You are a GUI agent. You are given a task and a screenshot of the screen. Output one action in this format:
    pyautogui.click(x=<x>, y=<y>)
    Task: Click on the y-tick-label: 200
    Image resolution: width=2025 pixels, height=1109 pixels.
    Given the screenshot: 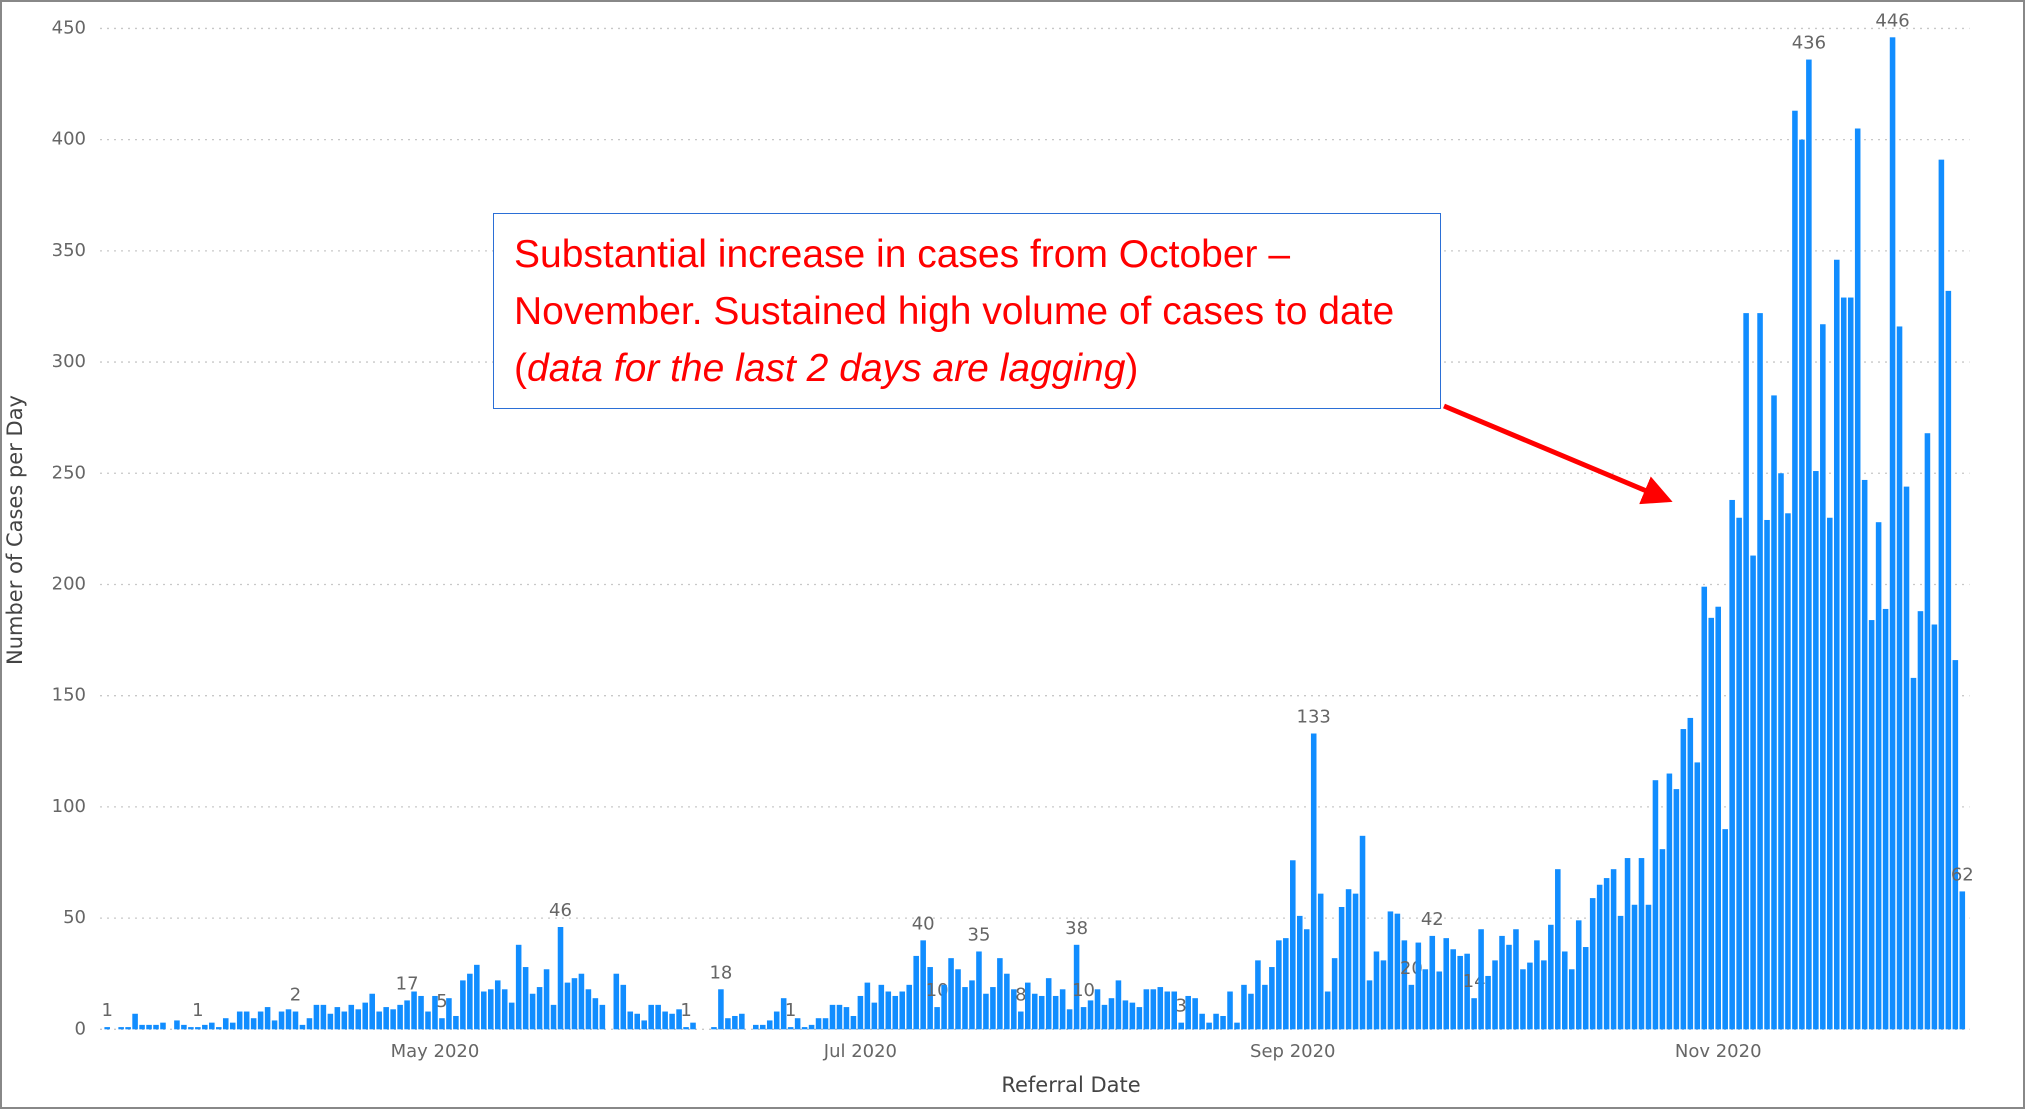 What is the action you would take?
    pyautogui.click(x=69, y=583)
    